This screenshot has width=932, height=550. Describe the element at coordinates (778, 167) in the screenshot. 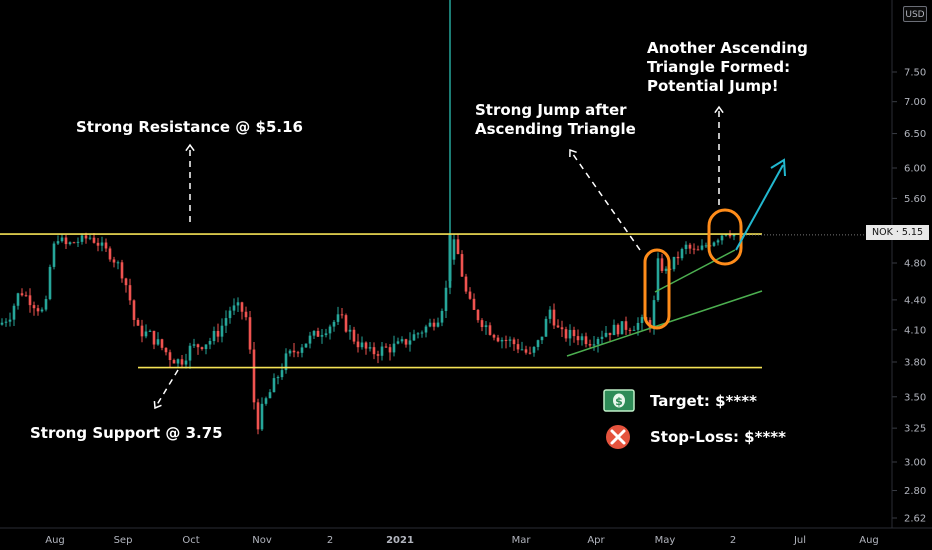

I see `projection-arrow-head` at that location.